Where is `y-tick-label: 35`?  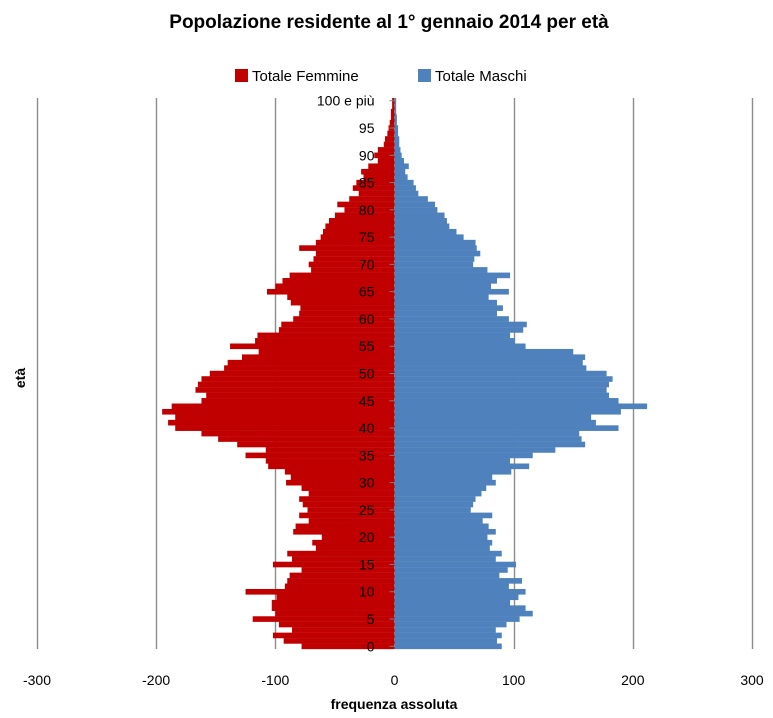 y-tick-label: 35 is located at coordinates (367, 455).